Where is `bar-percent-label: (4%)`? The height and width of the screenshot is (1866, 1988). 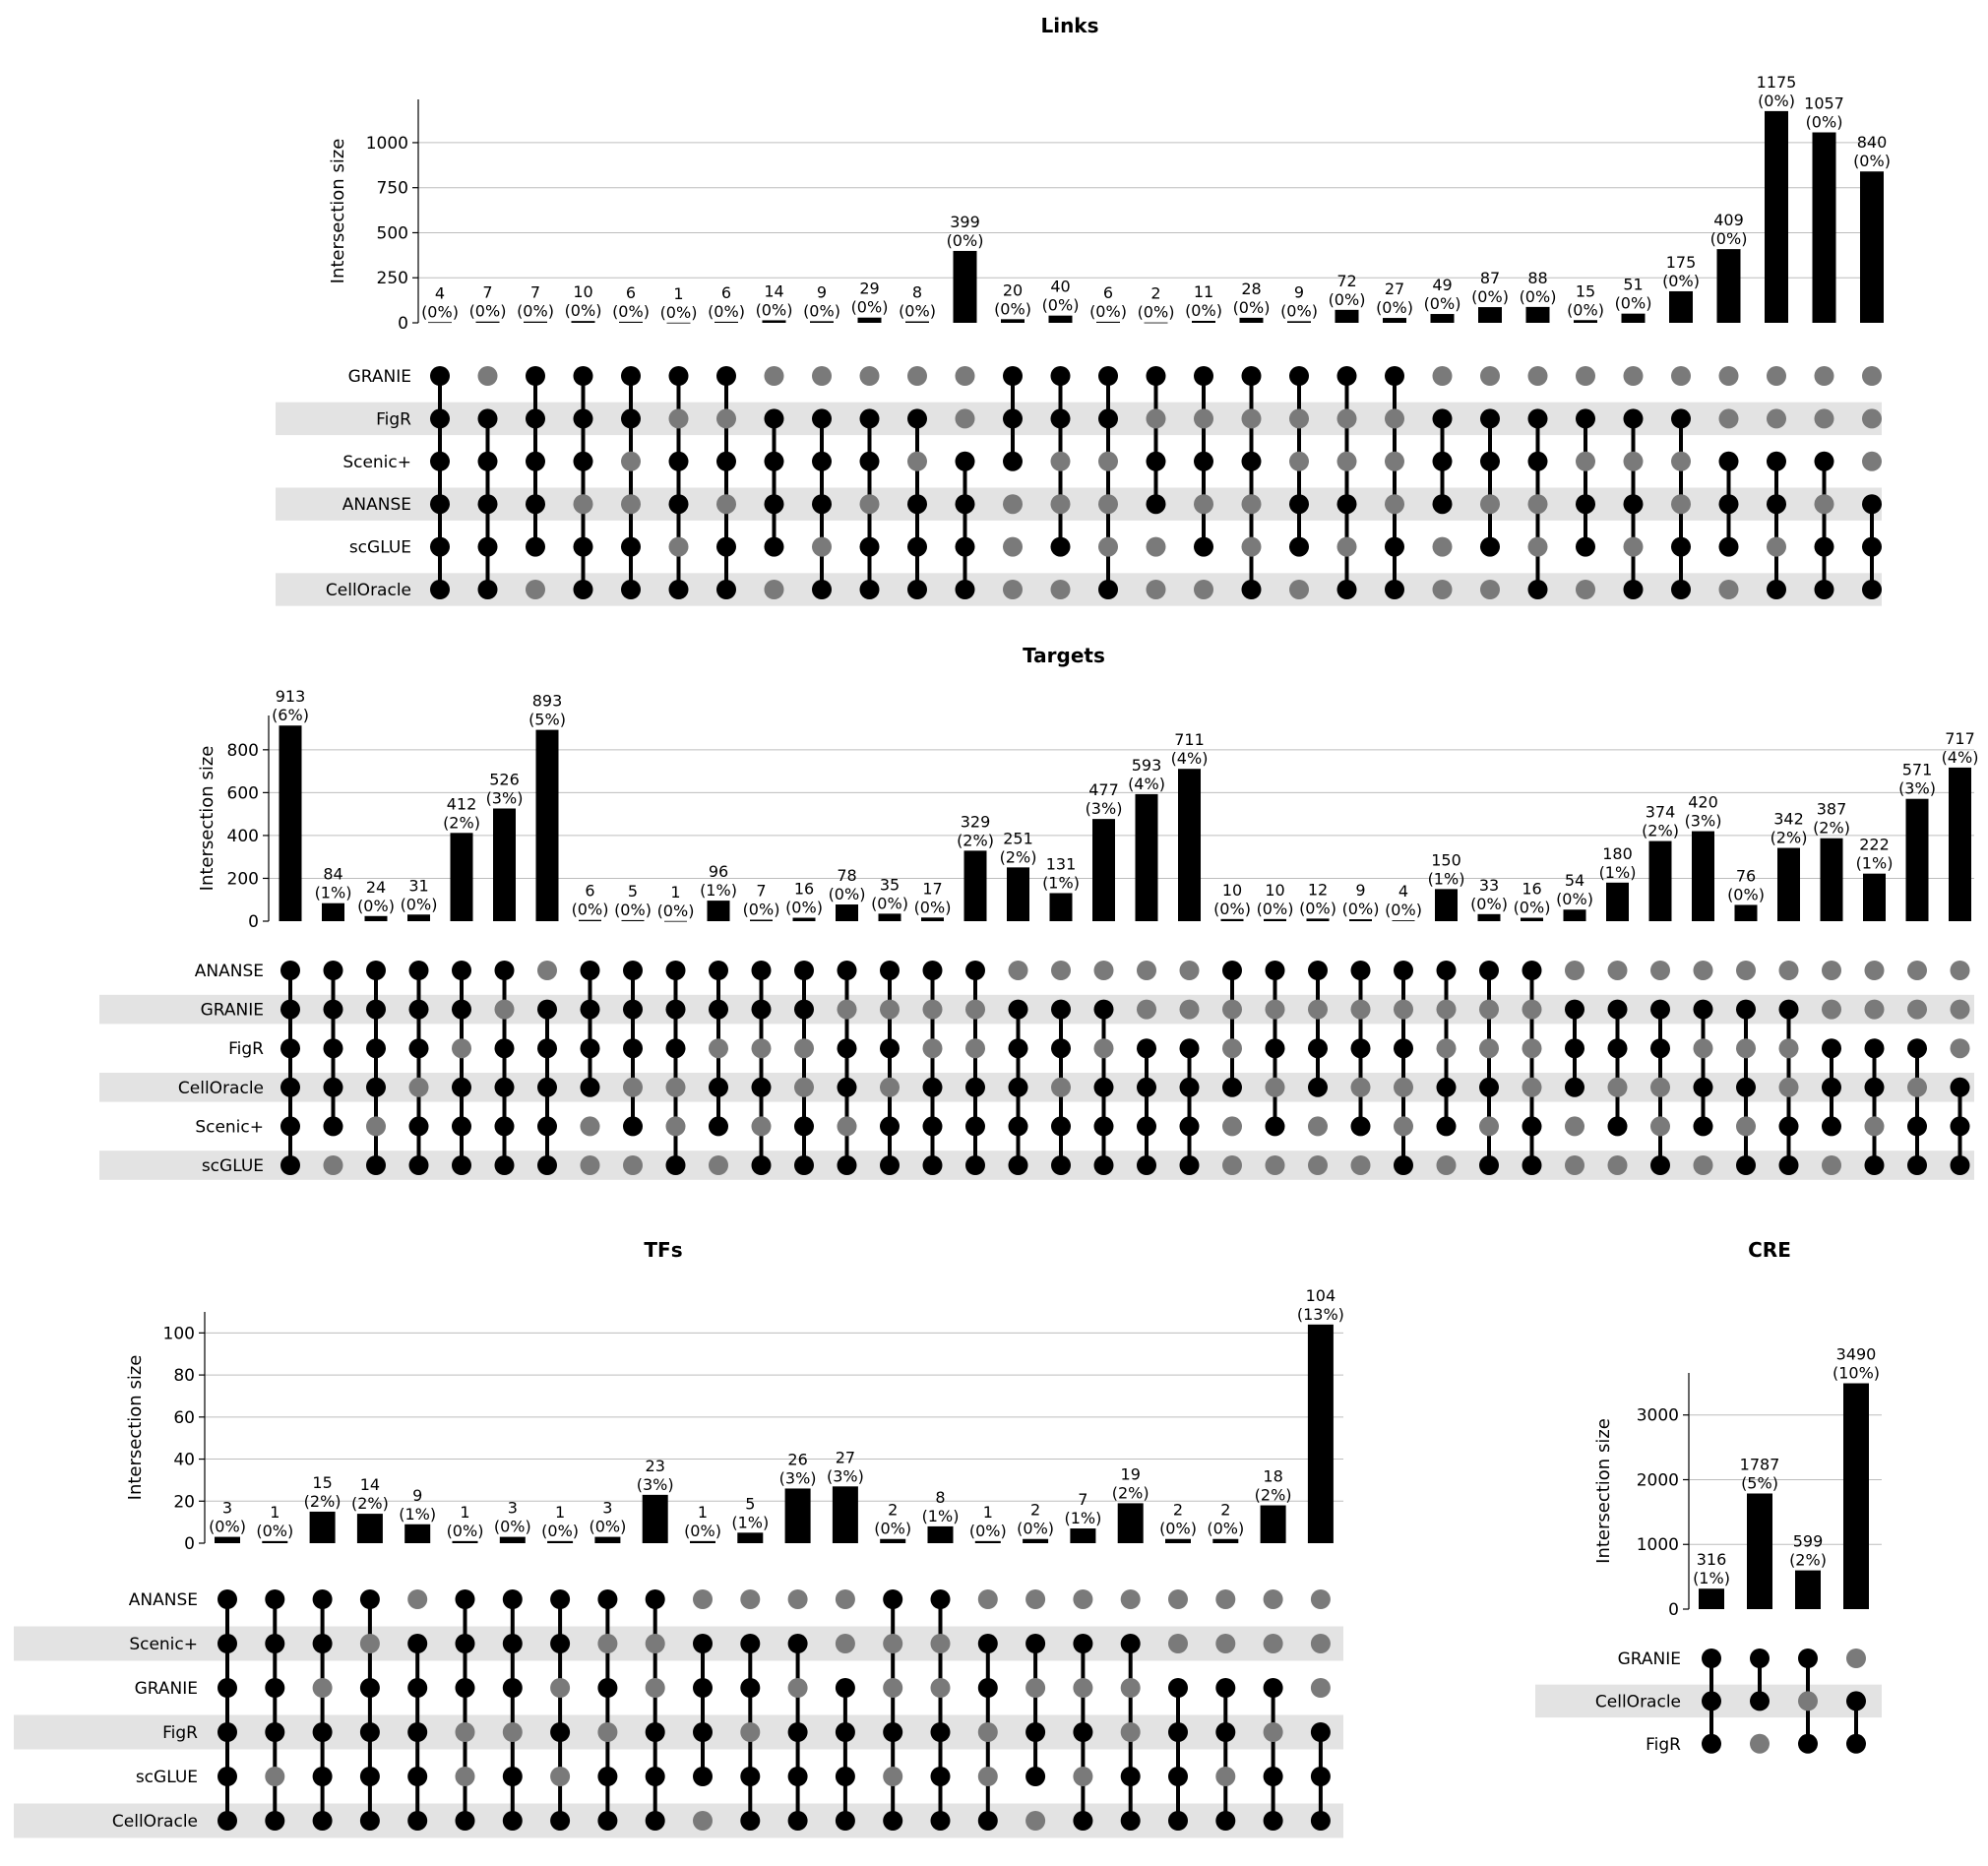
bar-percent-label: (4%) is located at coordinates (1961, 758).